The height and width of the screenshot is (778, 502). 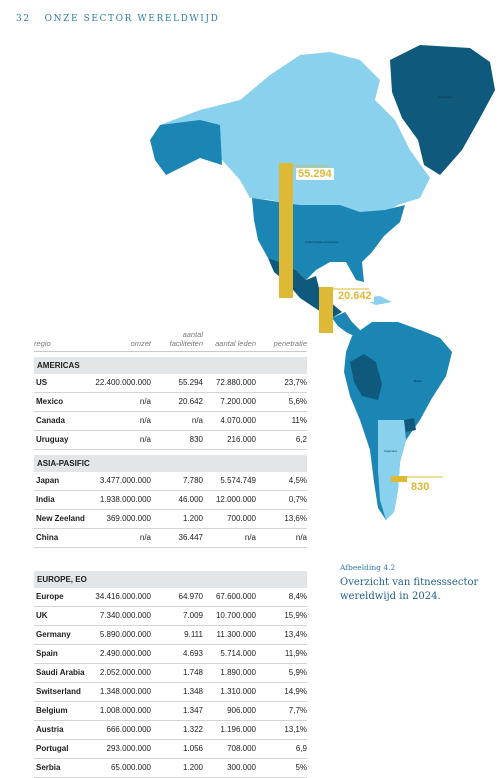 What do you see at coordinates (121, 481) in the screenshot?
I see `table-cell: 3.477.000.000` at bounding box center [121, 481].